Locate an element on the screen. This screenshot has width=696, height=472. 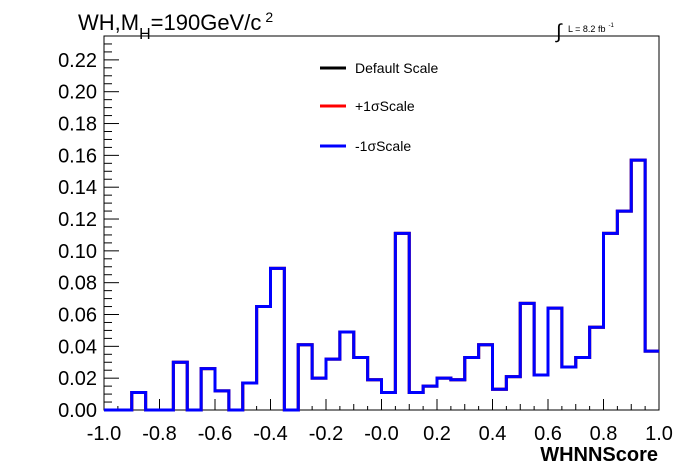
x-tick-label: 1.0 is located at coordinates (659, 434).